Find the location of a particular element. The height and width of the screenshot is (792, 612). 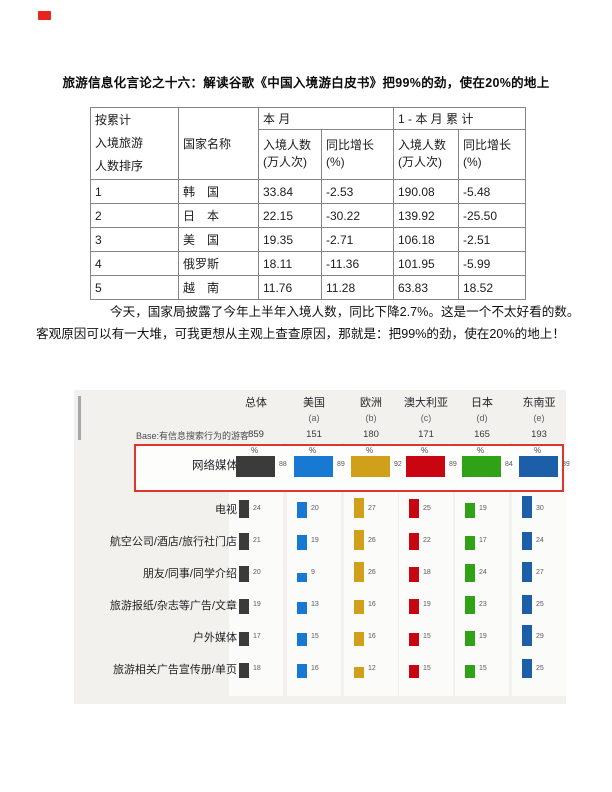

table-cell-month_growth: -2.53 is located at coordinates (357, 191).